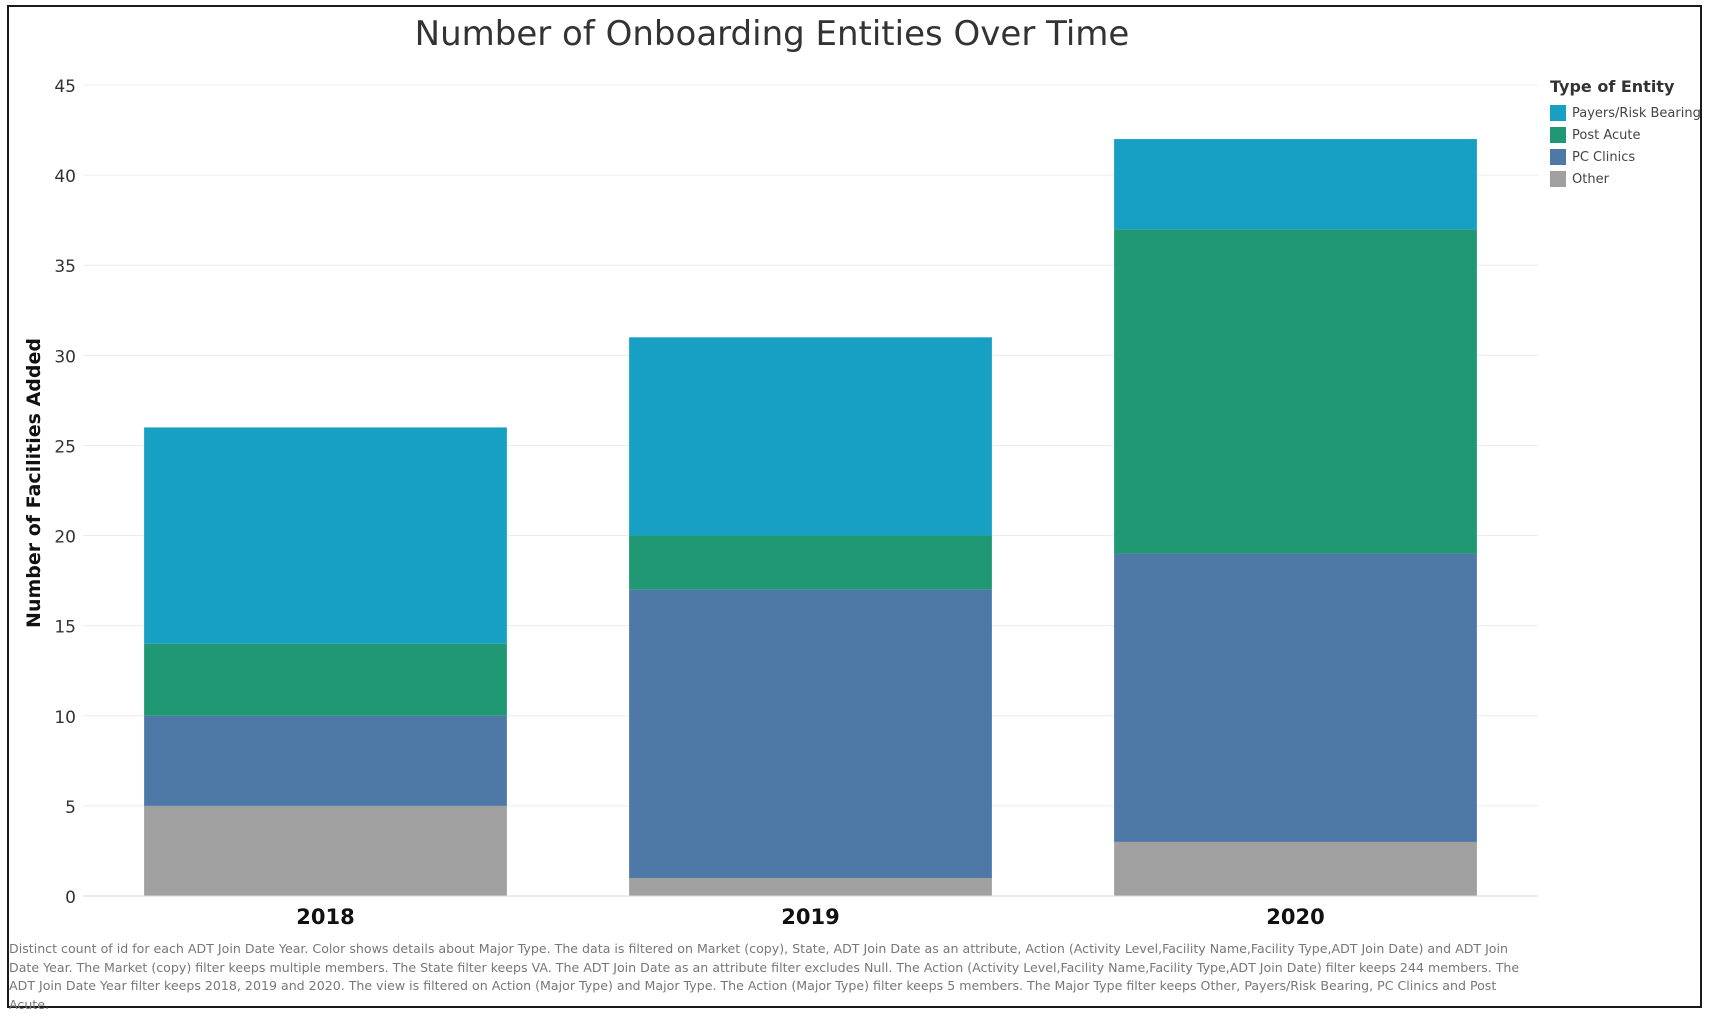 The height and width of the screenshot is (1014, 1713). Describe the element at coordinates (65, 87) in the screenshot. I see `y-tick-label: 45` at that location.